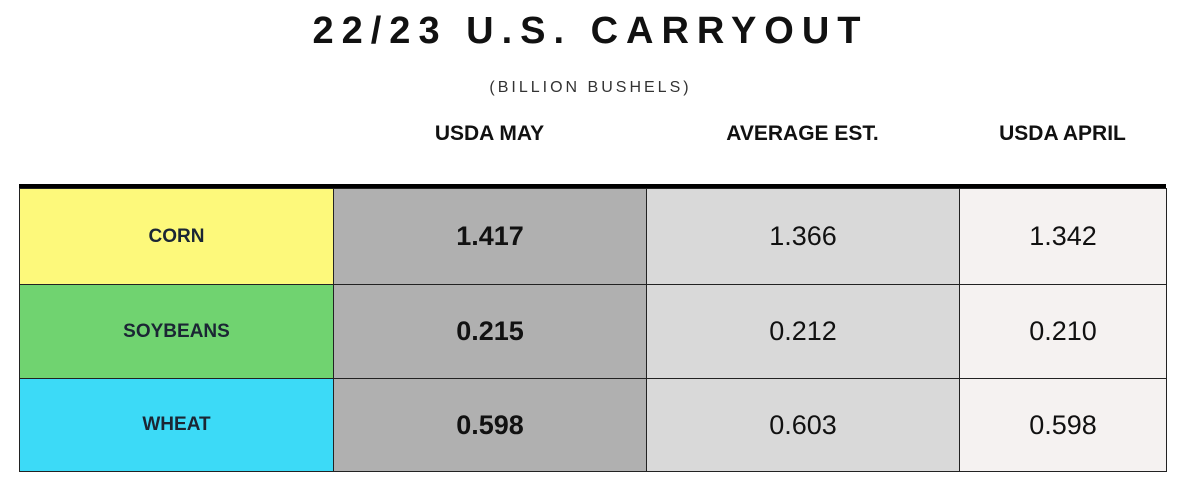 The height and width of the screenshot is (486, 1181). Describe the element at coordinates (802, 133) in the screenshot. I see `column-header: AVERAGE EST.` at that location.